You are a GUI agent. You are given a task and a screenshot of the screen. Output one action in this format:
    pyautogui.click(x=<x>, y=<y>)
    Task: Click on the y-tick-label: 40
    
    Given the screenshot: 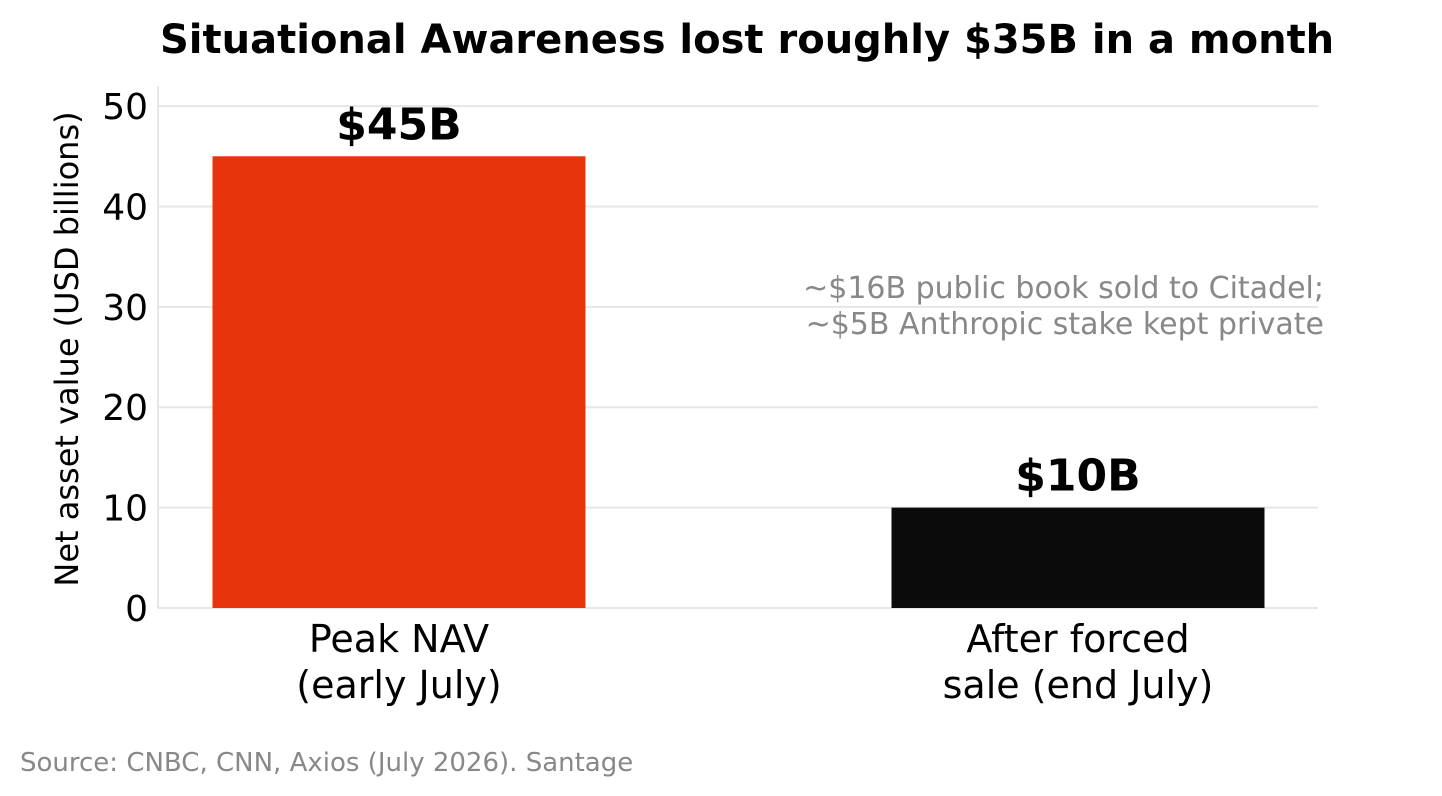 What is the action you would take?
    pyautogui.click(x=125, y=207)
    